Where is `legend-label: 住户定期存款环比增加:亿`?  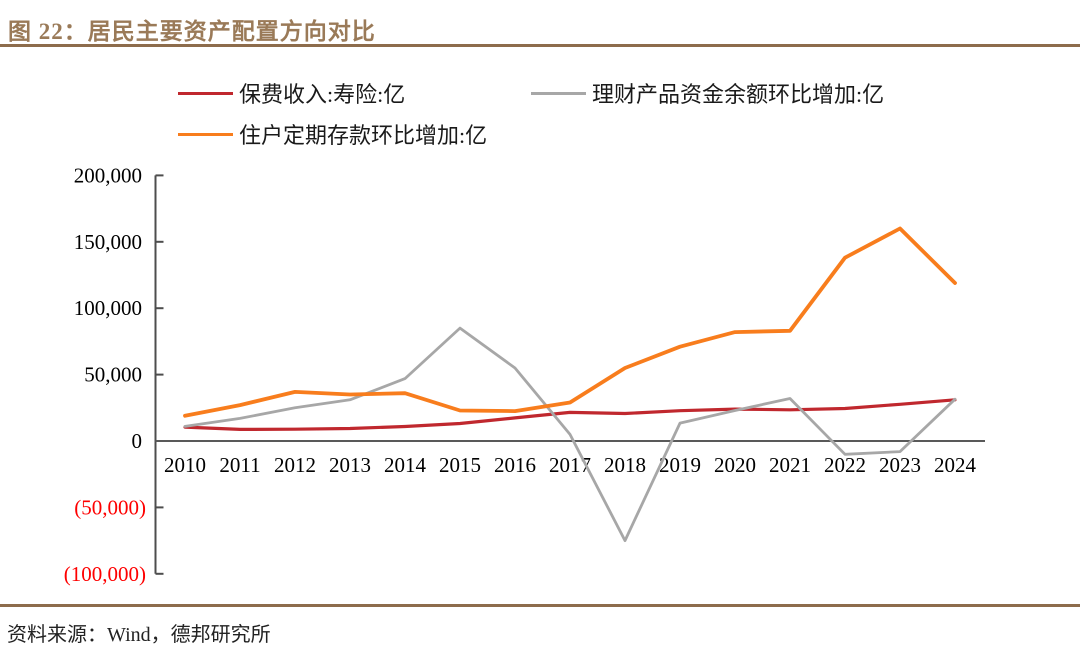
legend-label: 住户定期存款环比增加:亿 is located at coordinates (363, 135).